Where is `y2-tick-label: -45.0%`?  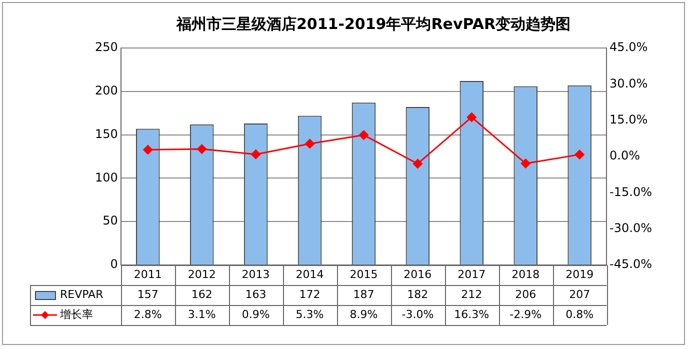
y2-tick-label: -45.0% is located at coordinates (631, 264).